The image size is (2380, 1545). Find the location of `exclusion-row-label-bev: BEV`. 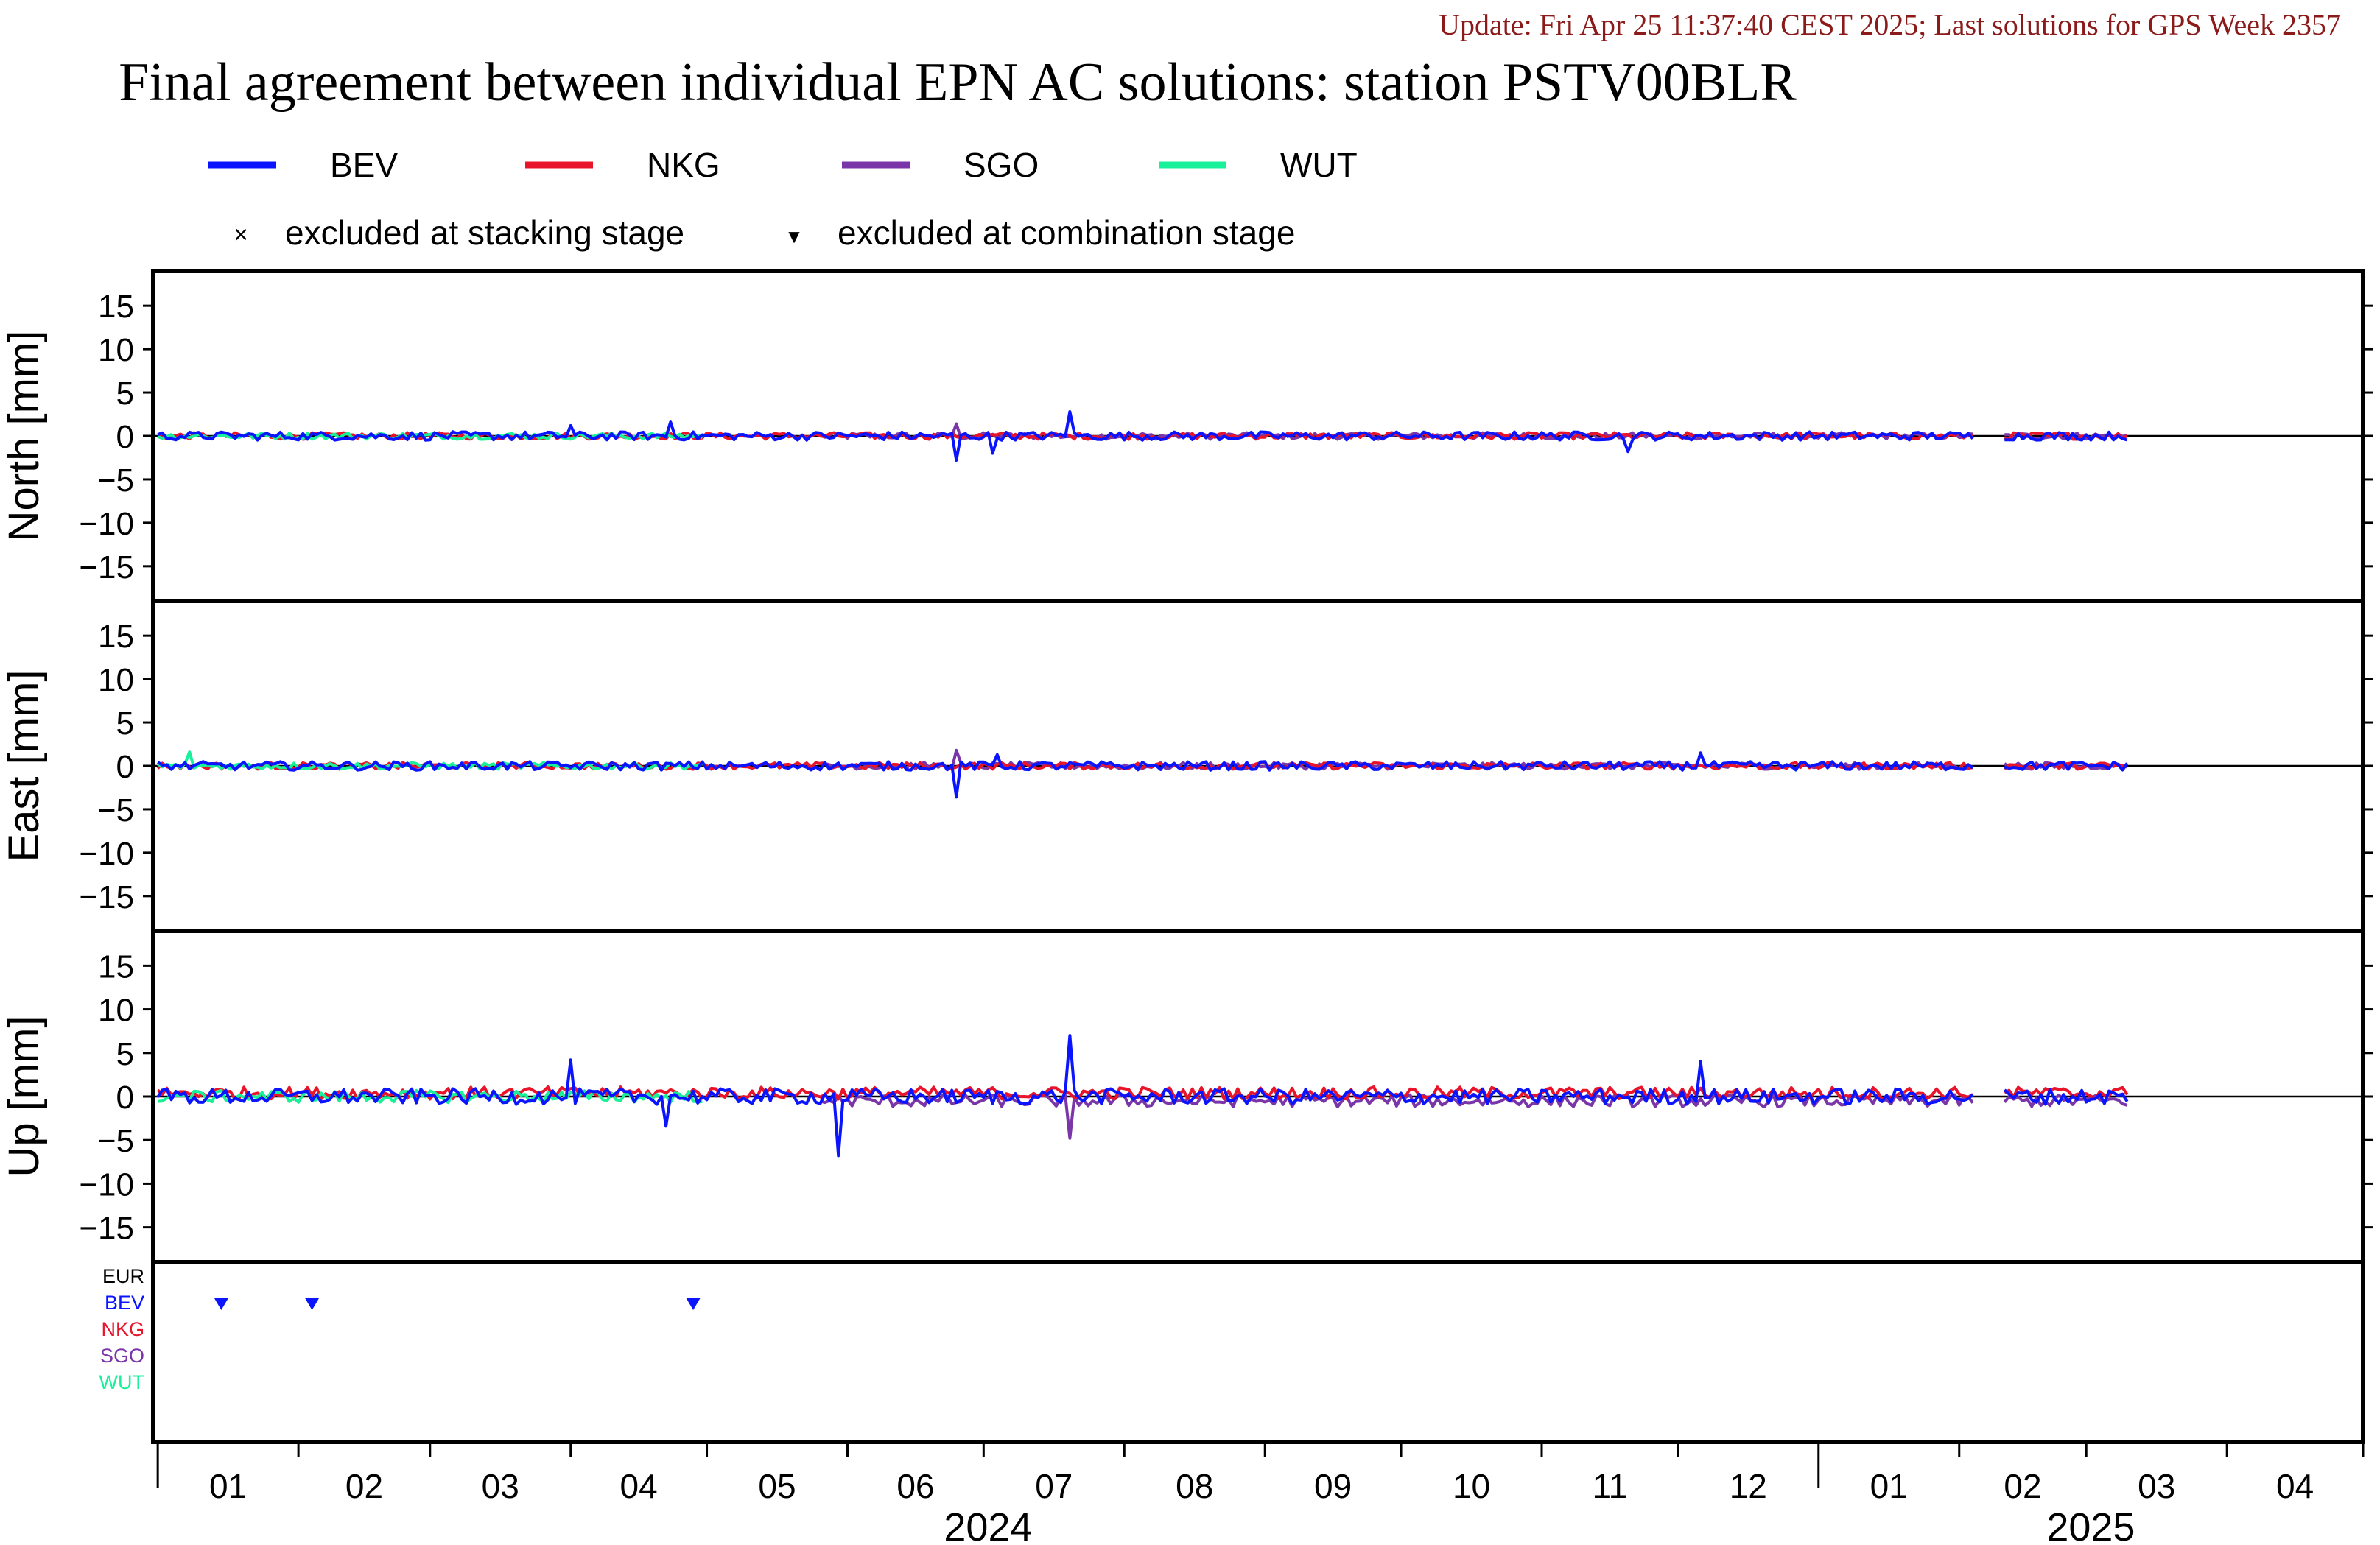

exclusion-row-label-bev: BEV is located at coordinates (124, 1303).